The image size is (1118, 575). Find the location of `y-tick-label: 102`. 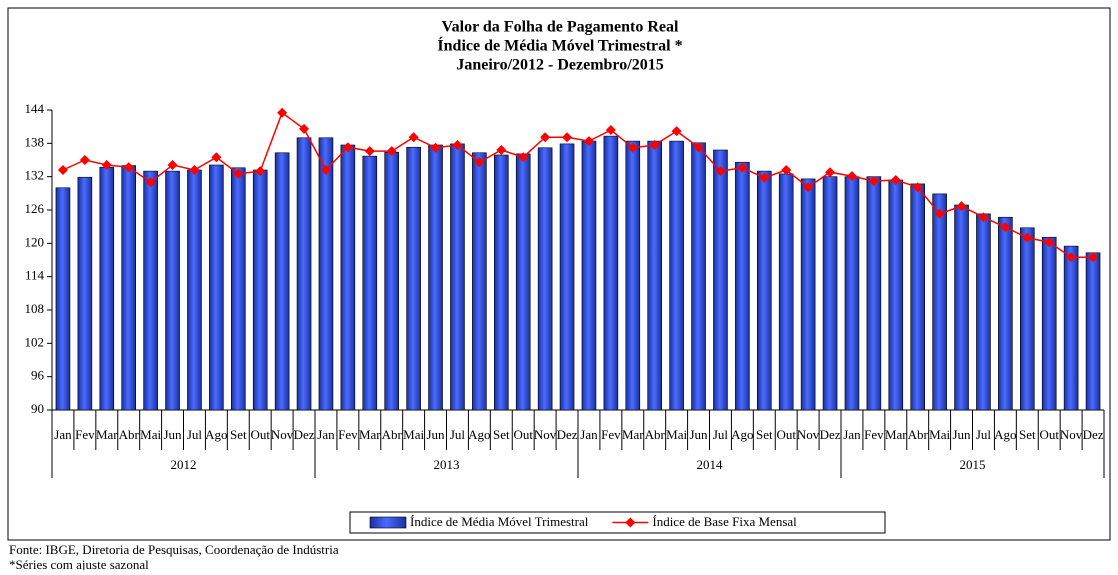

y-tick-label: 102 is located at coordinates (35, 341).